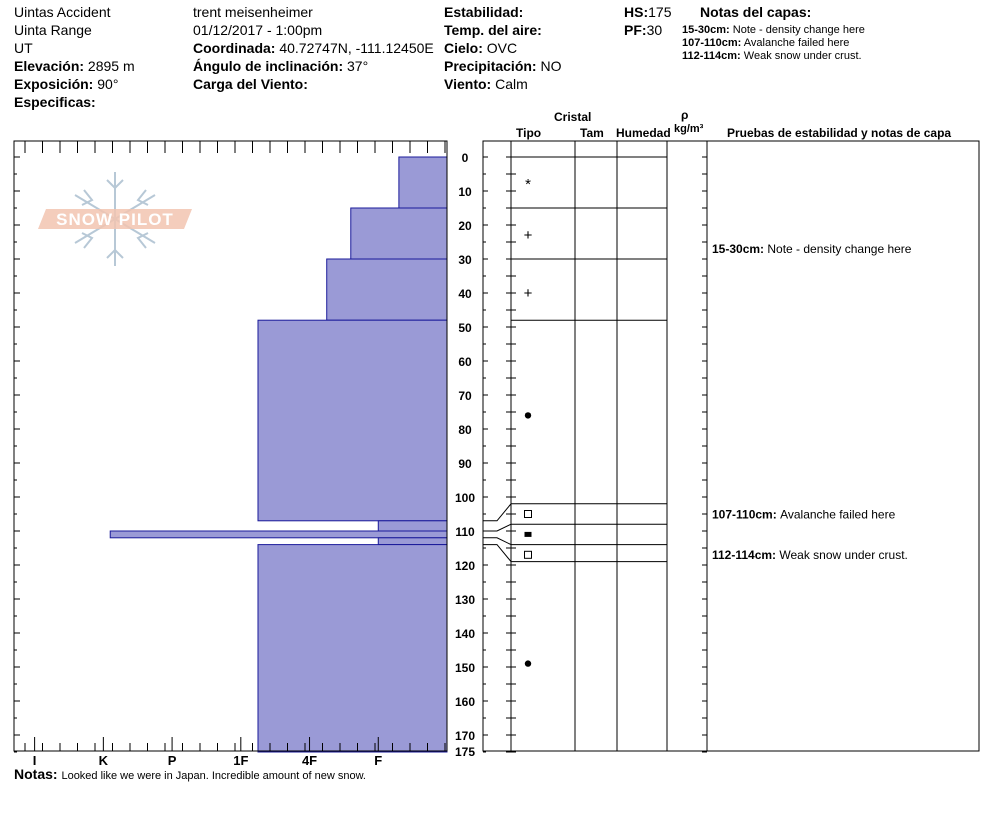 Image resolution: width=994 pixels, height=840 pixels. Describe the element at coordinates (465, 532) in the screenshot. I see `depth-tick-label: 110` at that location.